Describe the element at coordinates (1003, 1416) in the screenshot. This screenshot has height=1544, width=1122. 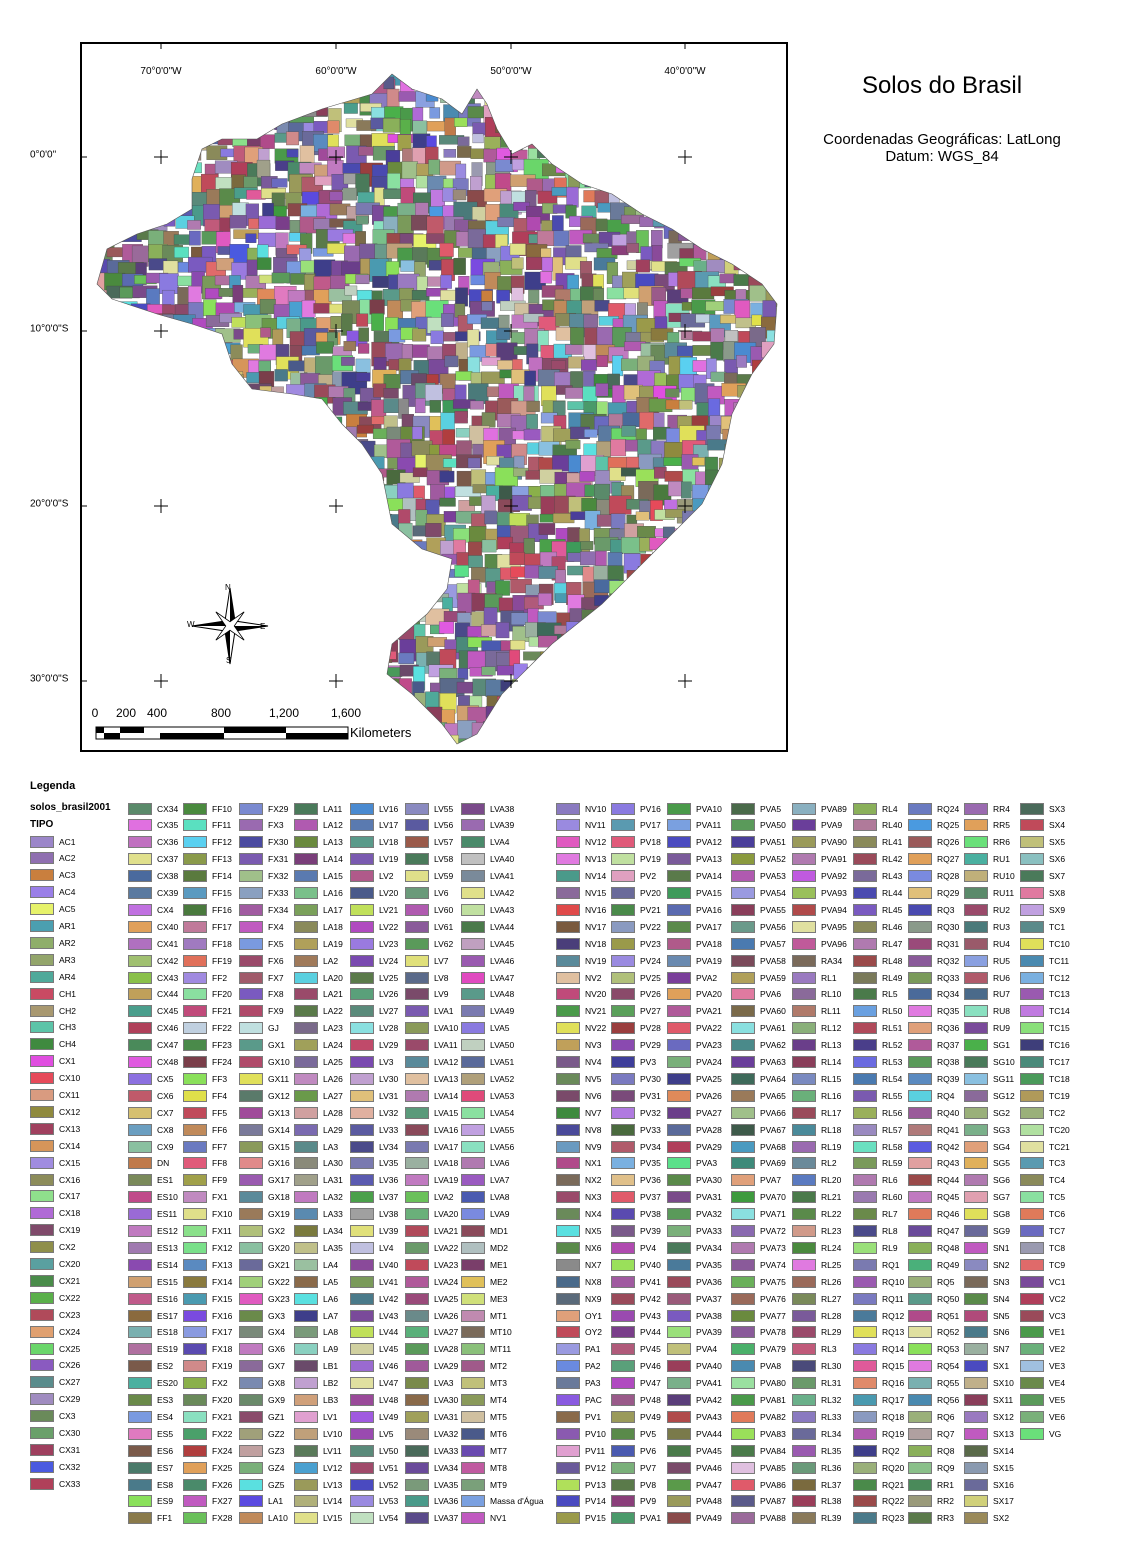
I see `legend-label: SX12` at that location.